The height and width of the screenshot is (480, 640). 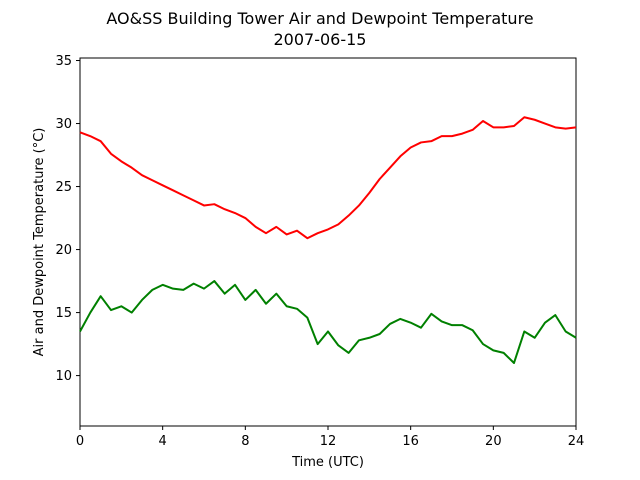 I want to click on x-tick-label: 16, so click(x=410, y=441).